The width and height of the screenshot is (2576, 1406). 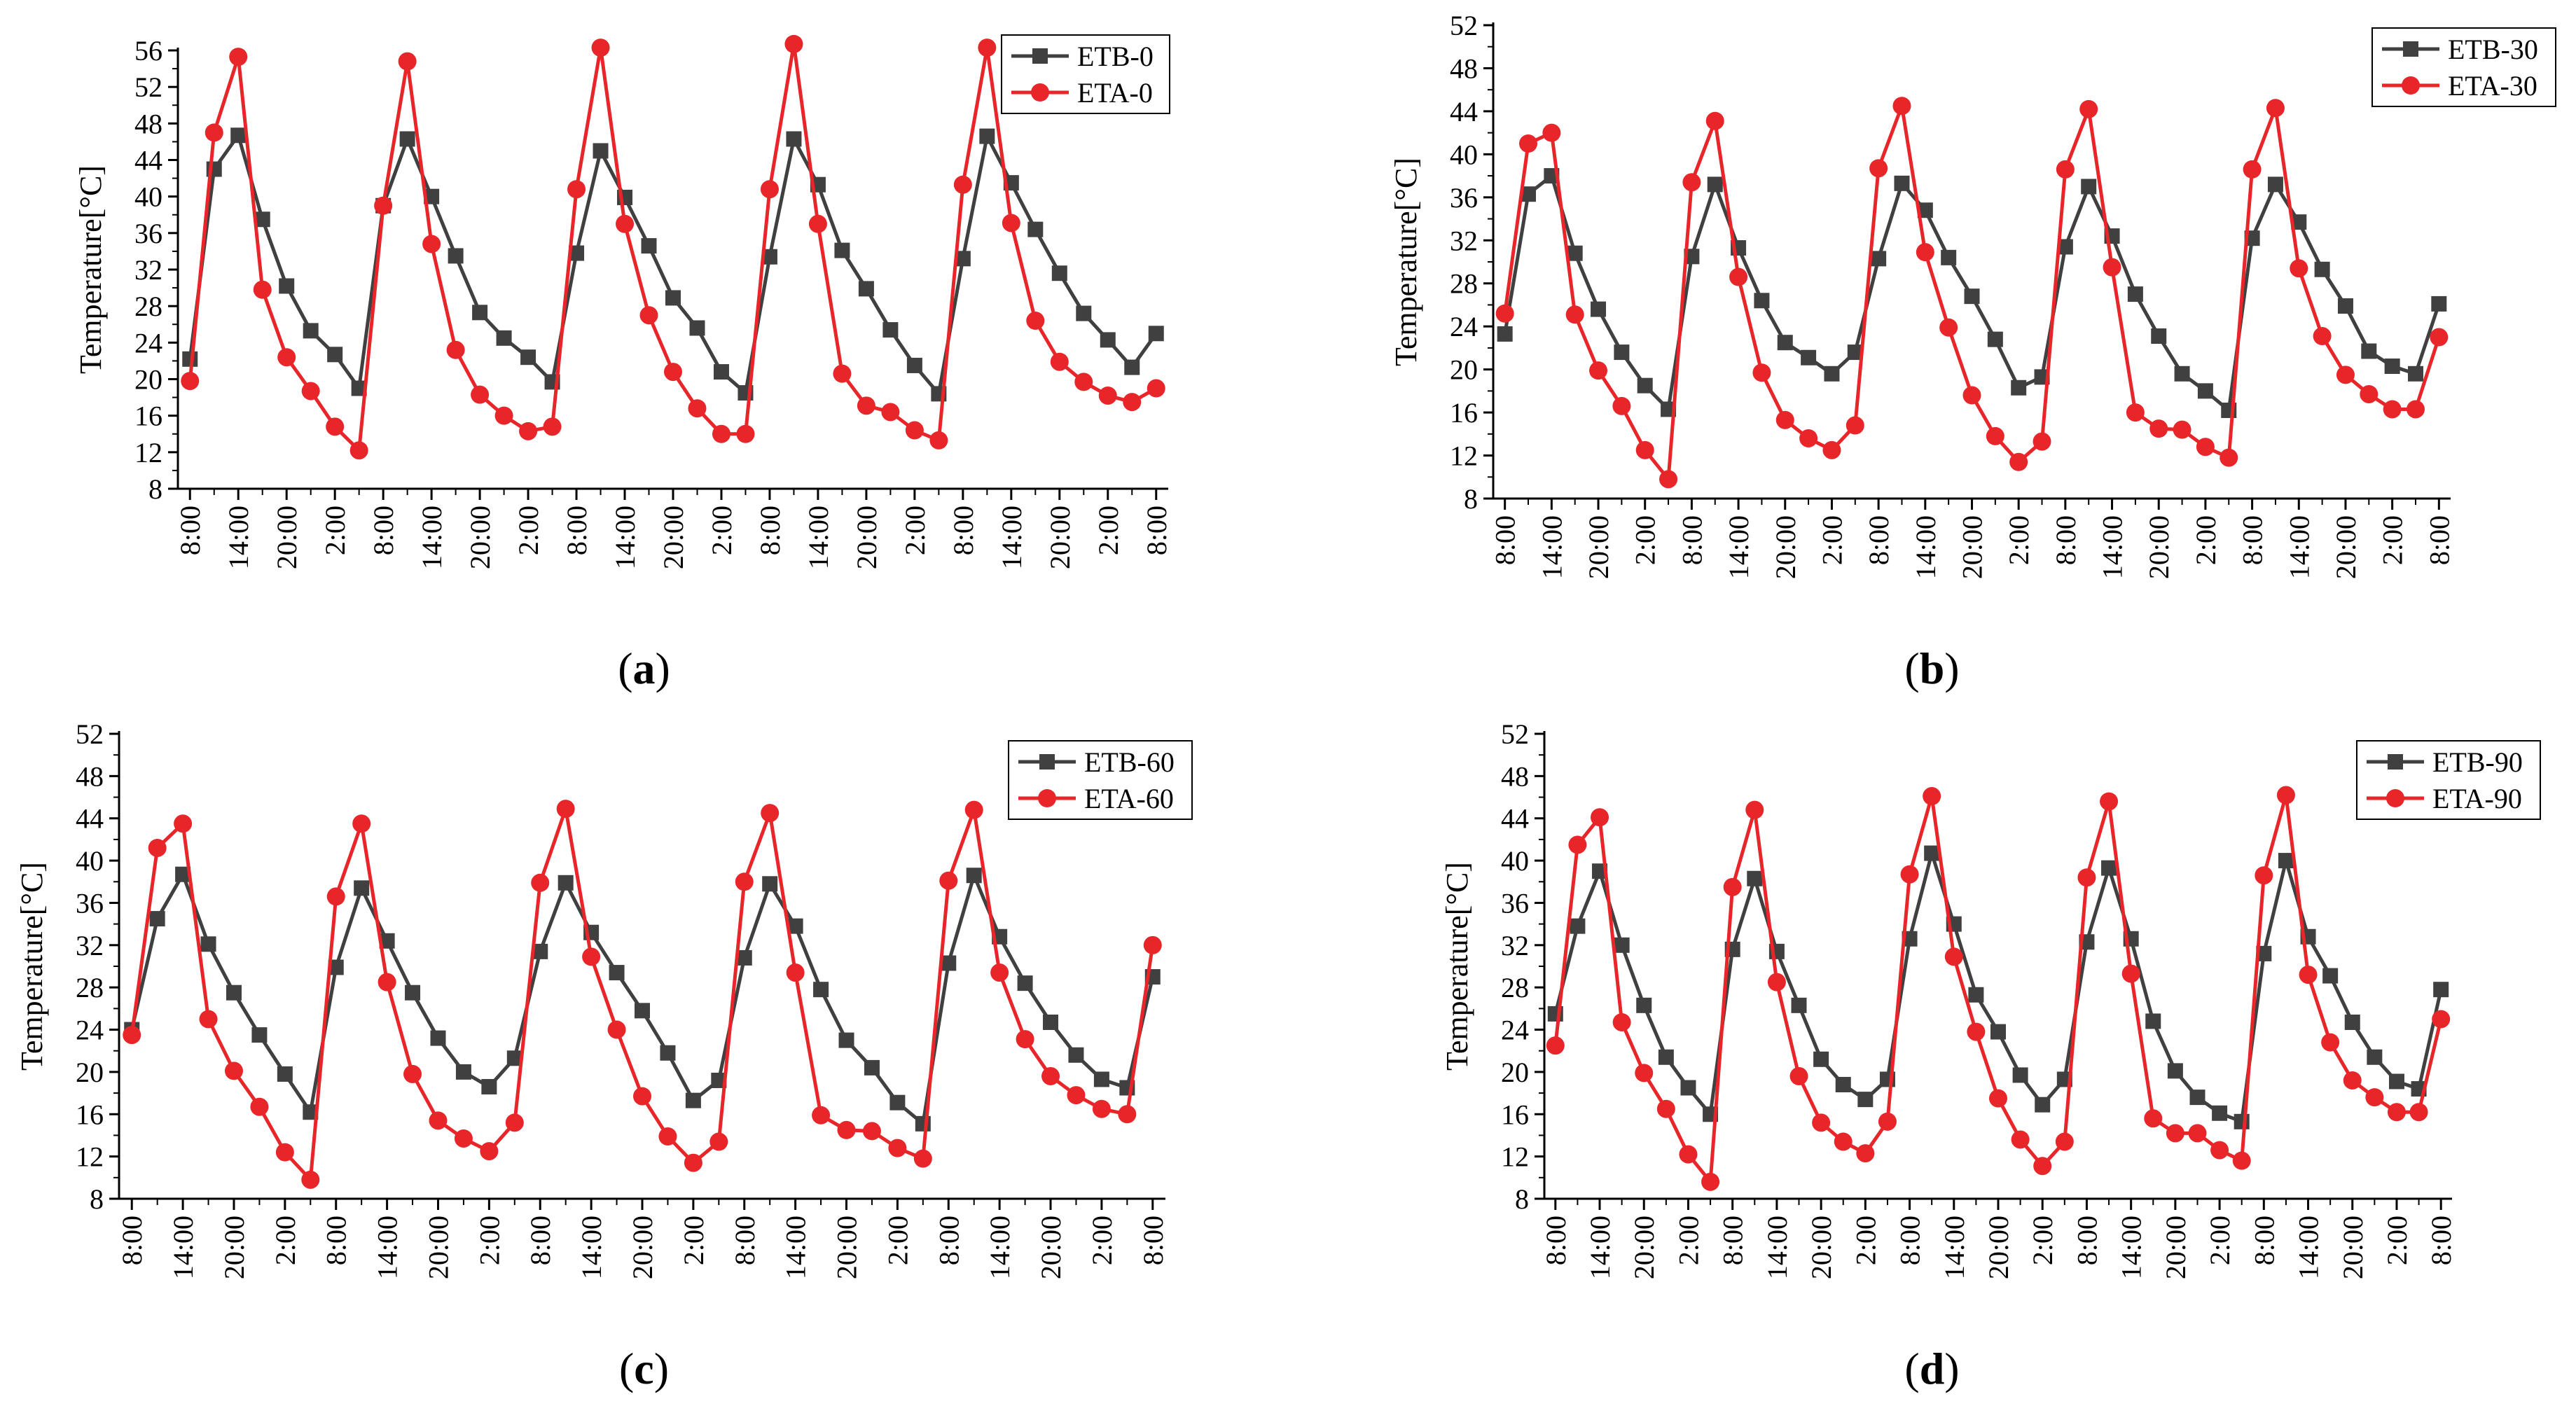 What do you see at coordinates (1515, 776) in the screenshot?
I see `chart-d-y-tick-label: 48` at bounding box center [1515, 776].